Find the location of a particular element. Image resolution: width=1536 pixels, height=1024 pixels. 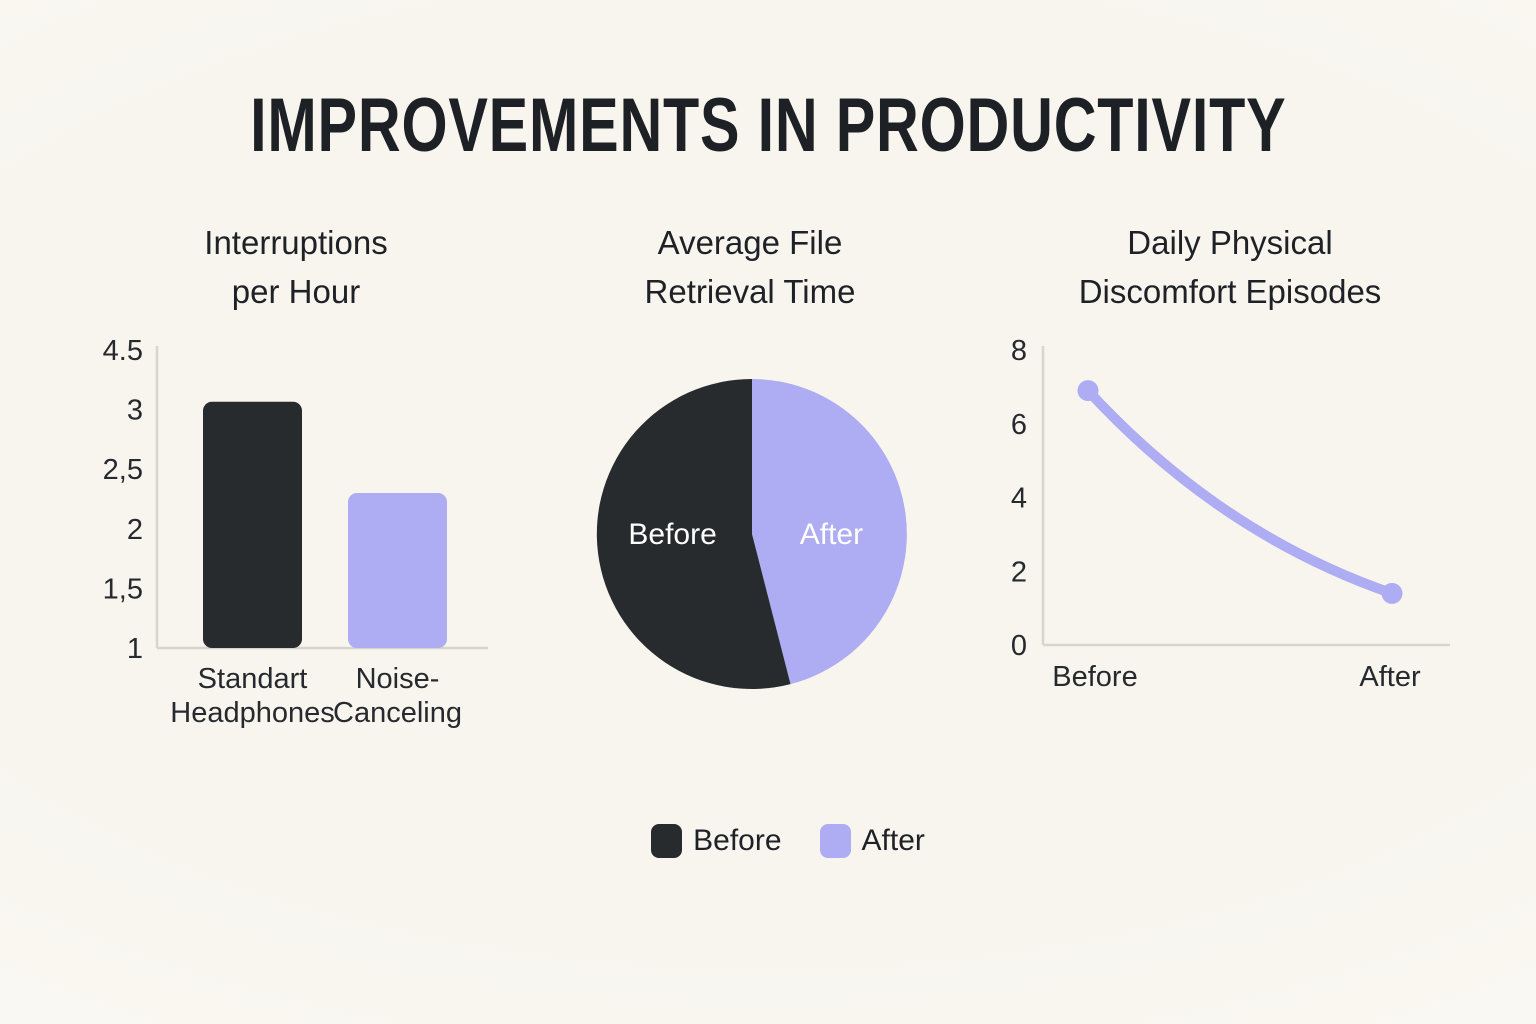

line-y-tick-label: 8 is located at coordinates (1019, 351).